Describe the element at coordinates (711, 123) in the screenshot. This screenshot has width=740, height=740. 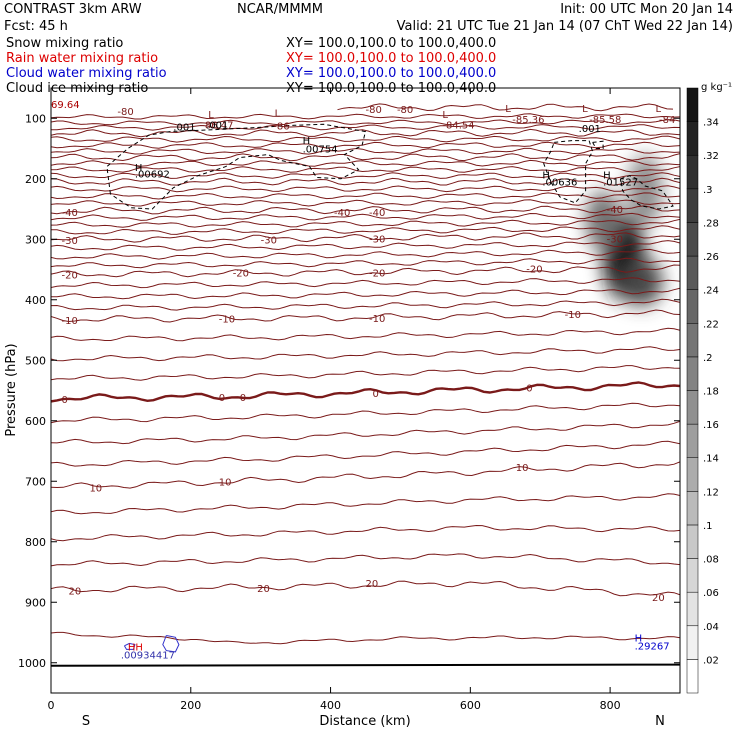
I see `colorbar-tick-label: .34` at that location.